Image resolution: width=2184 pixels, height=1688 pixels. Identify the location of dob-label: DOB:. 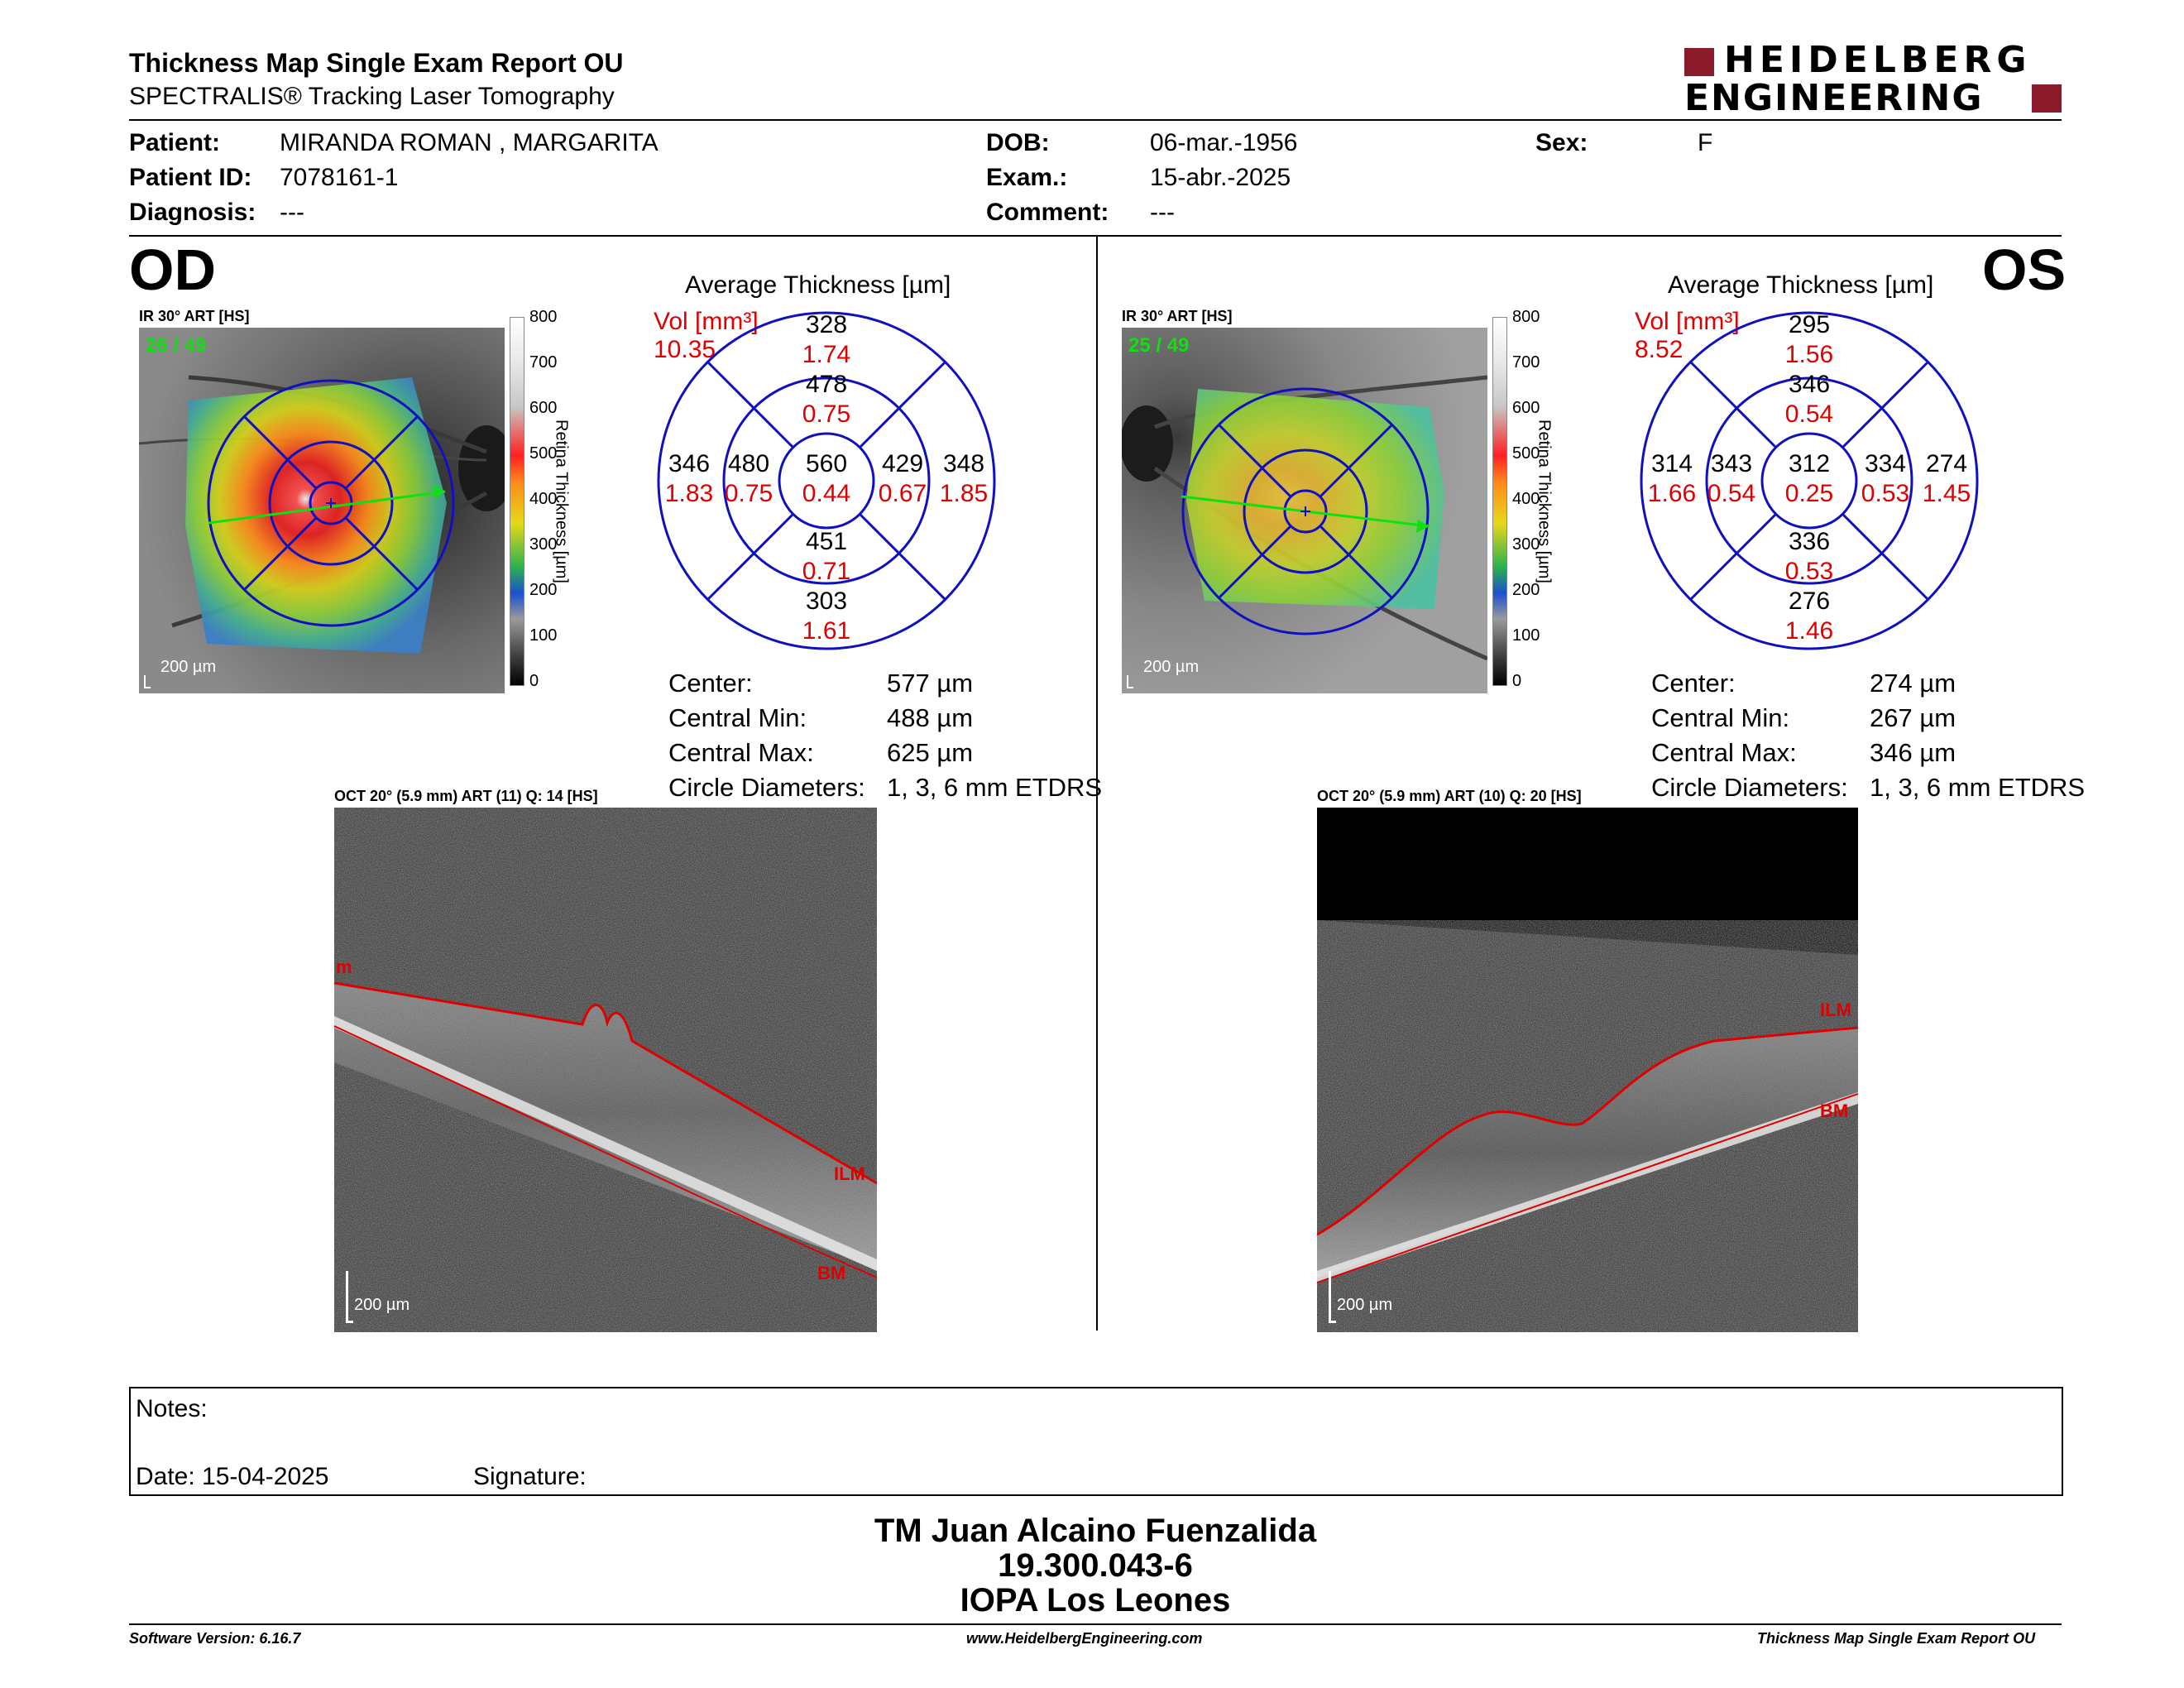
(1018, 142).